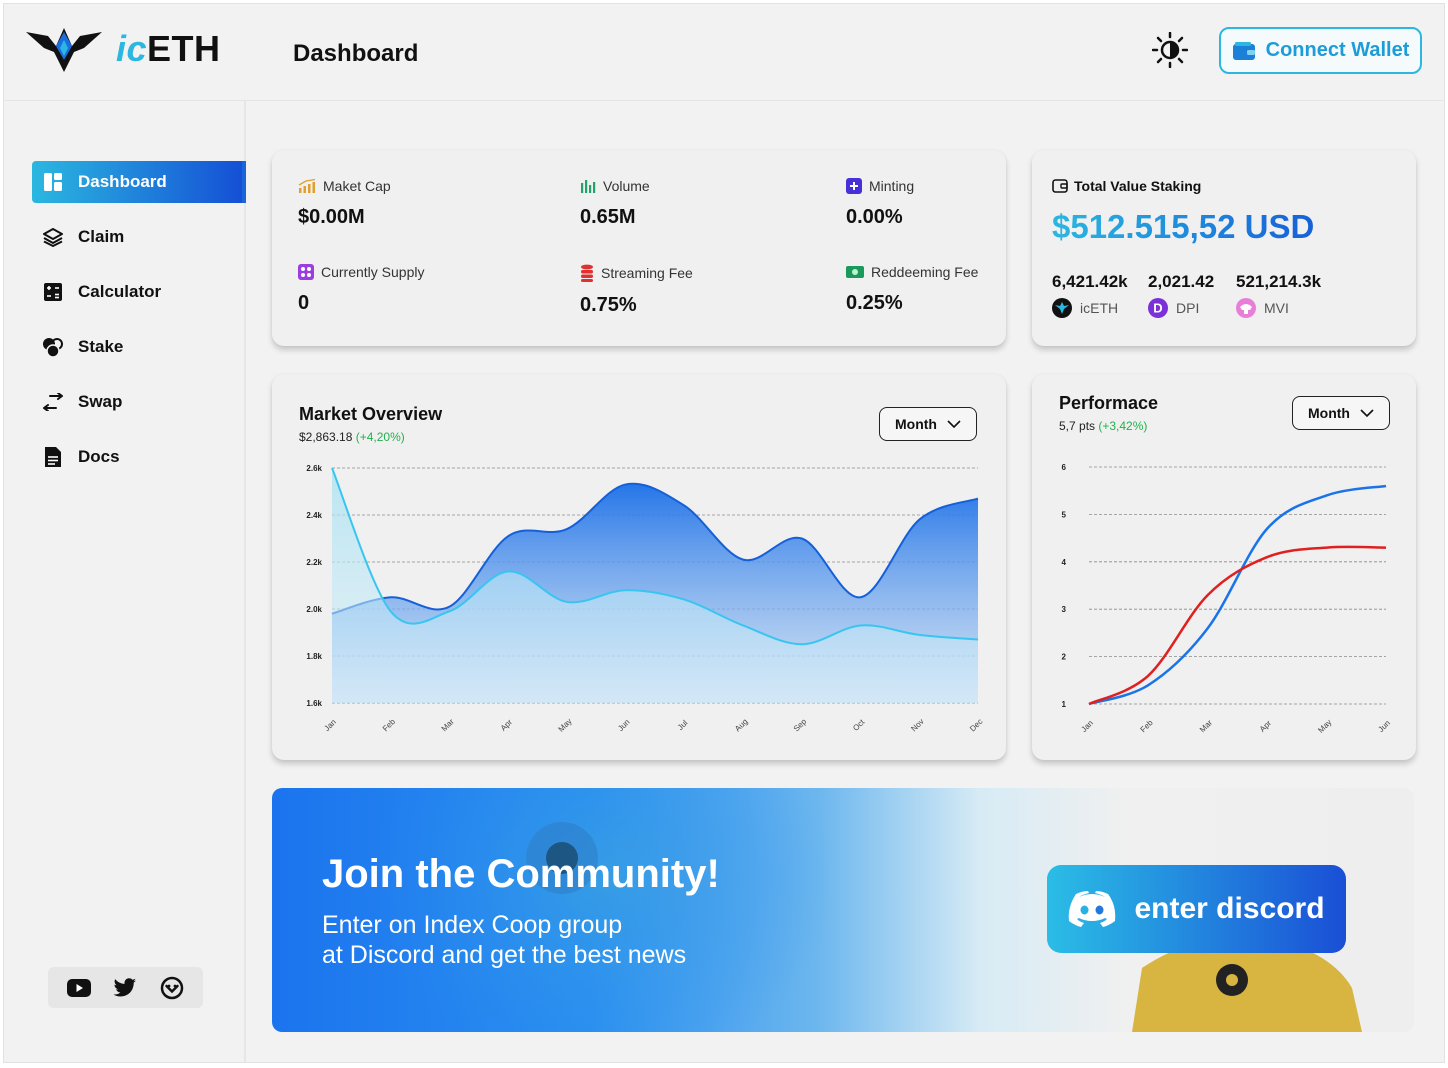 This screenshot has height=1068, width=1448. I want to click on bars-icon, so click(588, 186).